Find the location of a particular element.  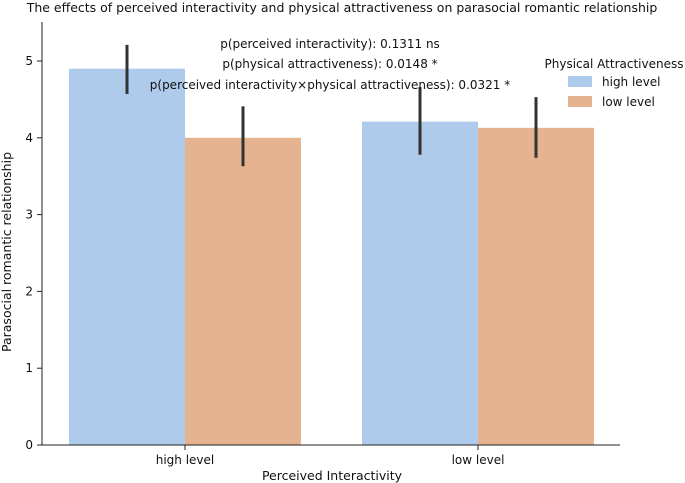

bar-low-level-high-level is located at coordinates (420, 283).